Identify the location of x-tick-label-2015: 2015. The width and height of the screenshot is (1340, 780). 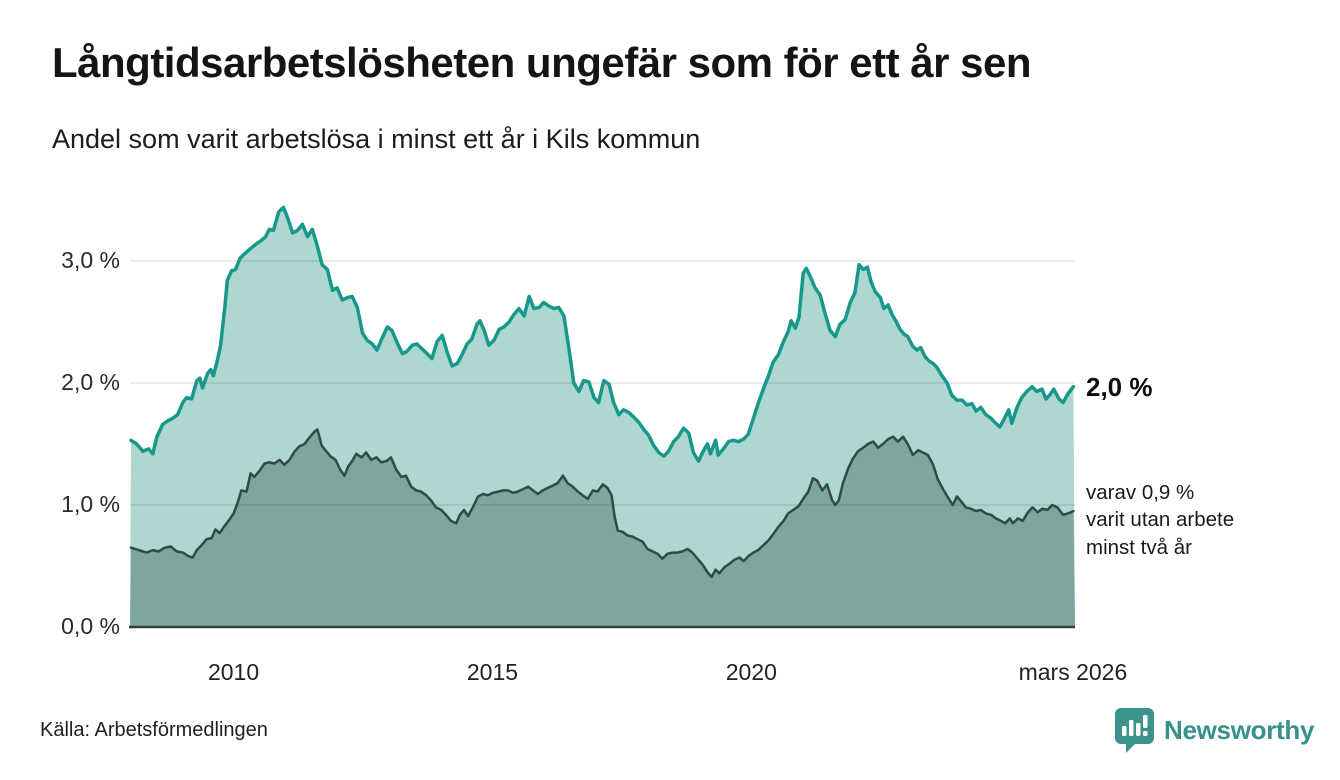
(492, 672).